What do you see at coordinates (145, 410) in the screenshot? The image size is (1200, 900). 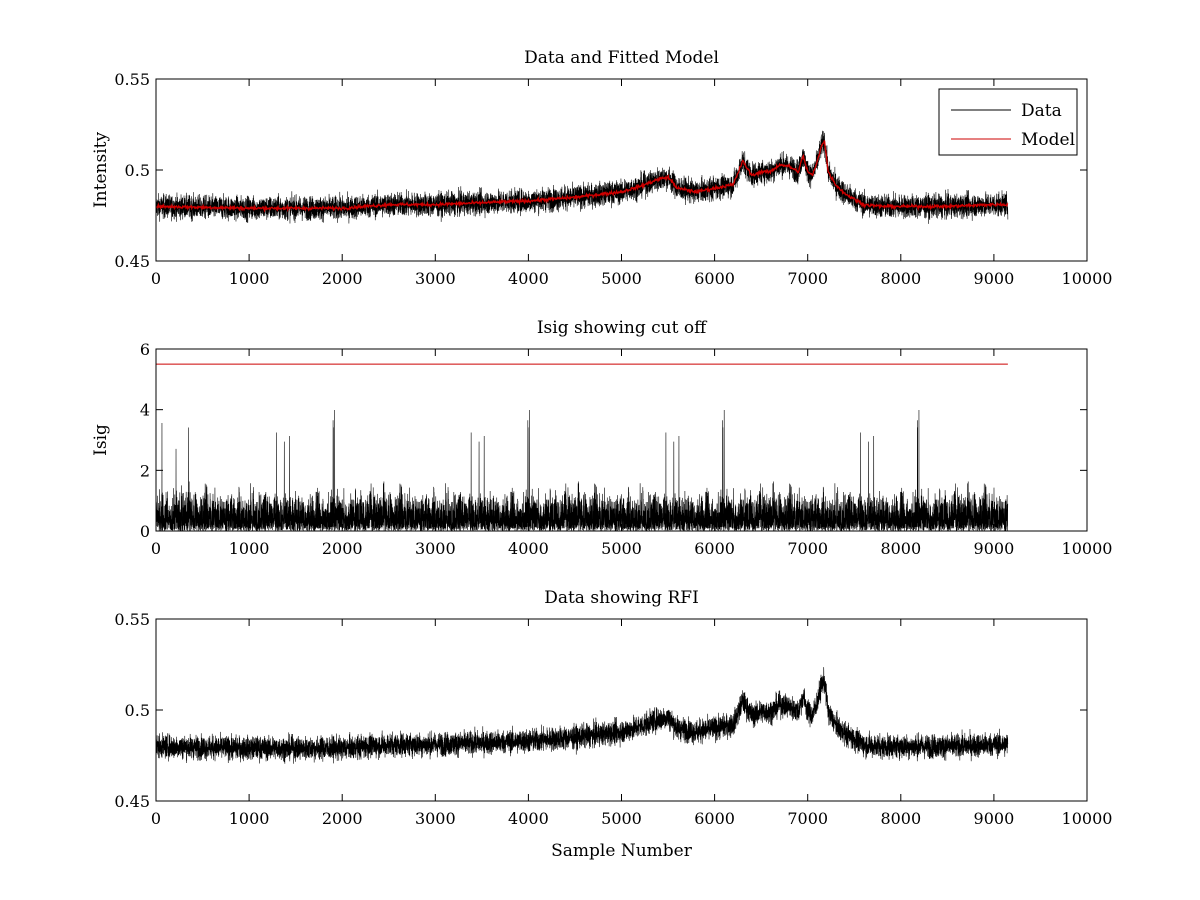 I see `y-tick-label: 4` at bounding box center [145, 410].